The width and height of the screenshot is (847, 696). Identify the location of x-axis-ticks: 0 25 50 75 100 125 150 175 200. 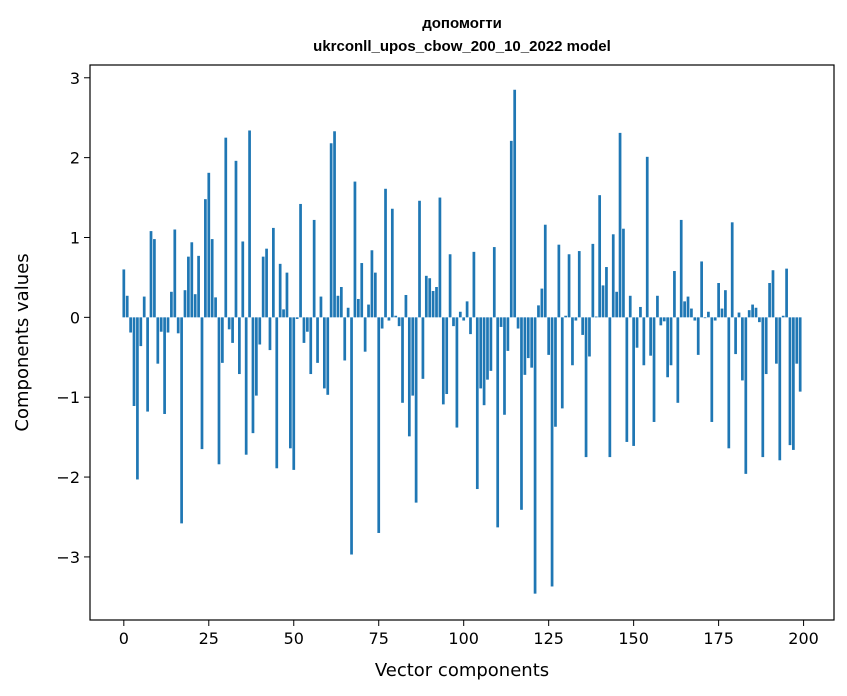
(469, 634).